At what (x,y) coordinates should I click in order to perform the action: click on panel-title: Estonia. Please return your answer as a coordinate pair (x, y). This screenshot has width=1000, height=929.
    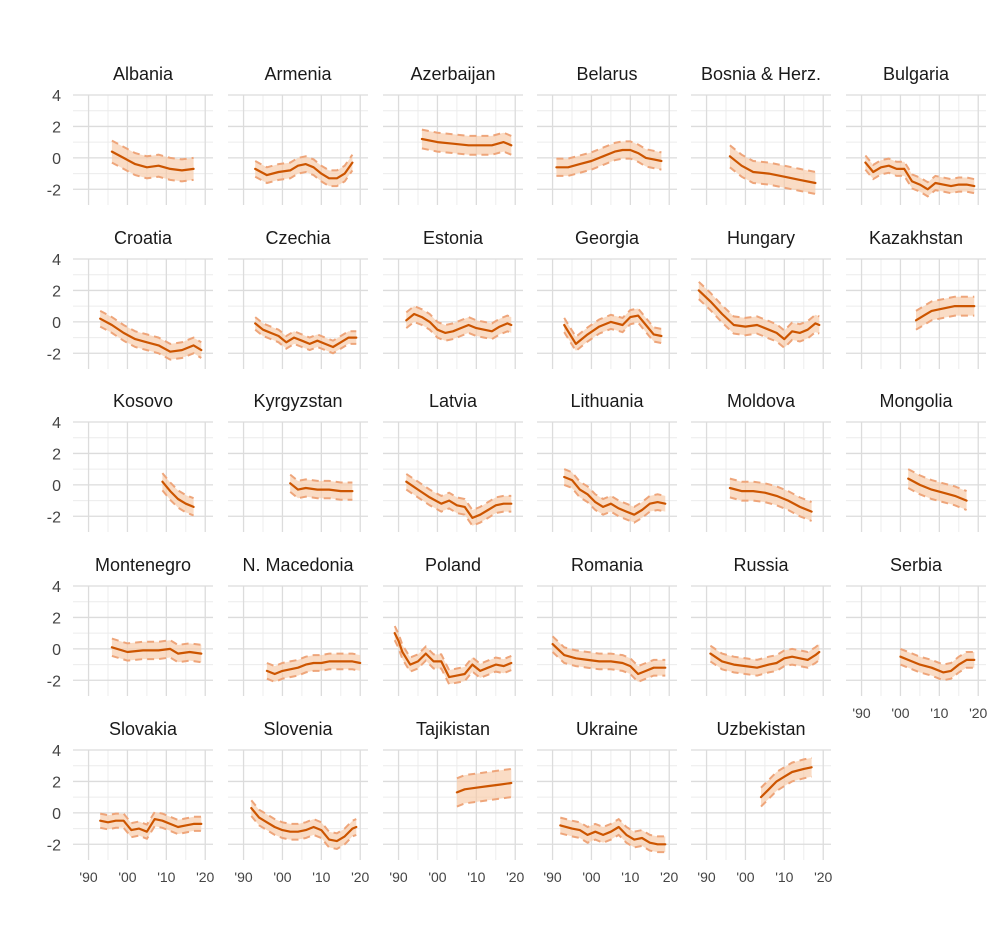
    Looking at the image, I should click on (453, 238).